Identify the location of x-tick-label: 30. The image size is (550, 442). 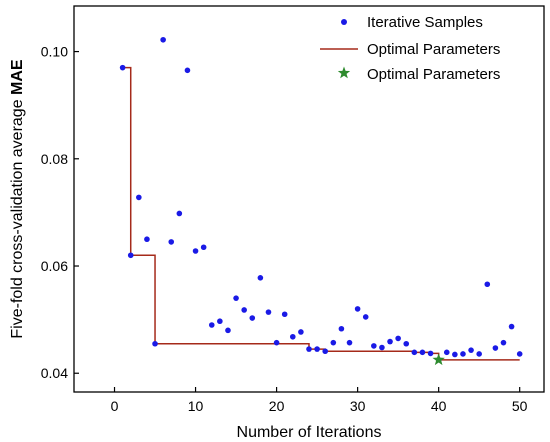
(358, 406).